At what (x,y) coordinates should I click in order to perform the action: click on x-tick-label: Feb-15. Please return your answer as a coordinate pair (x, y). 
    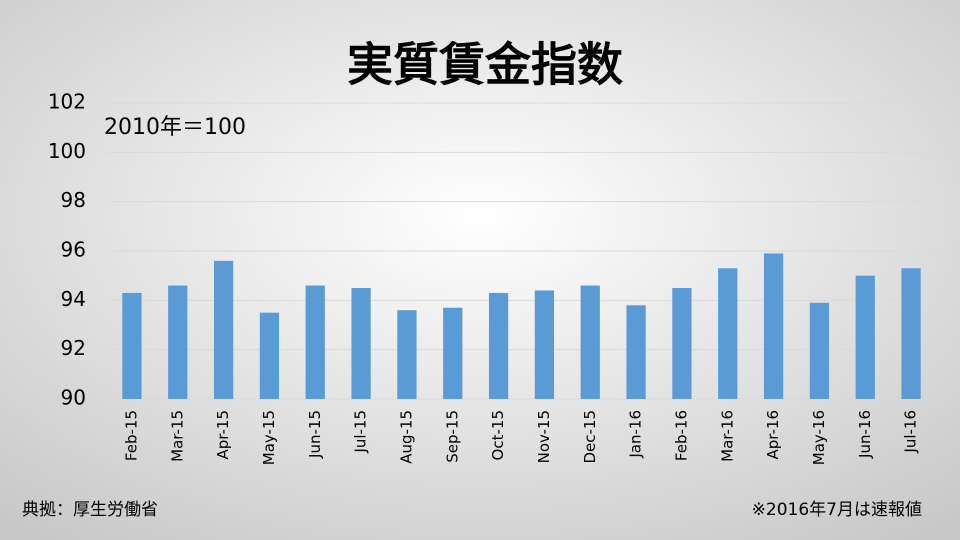
    Looking at the image, I should click on (131, 435).